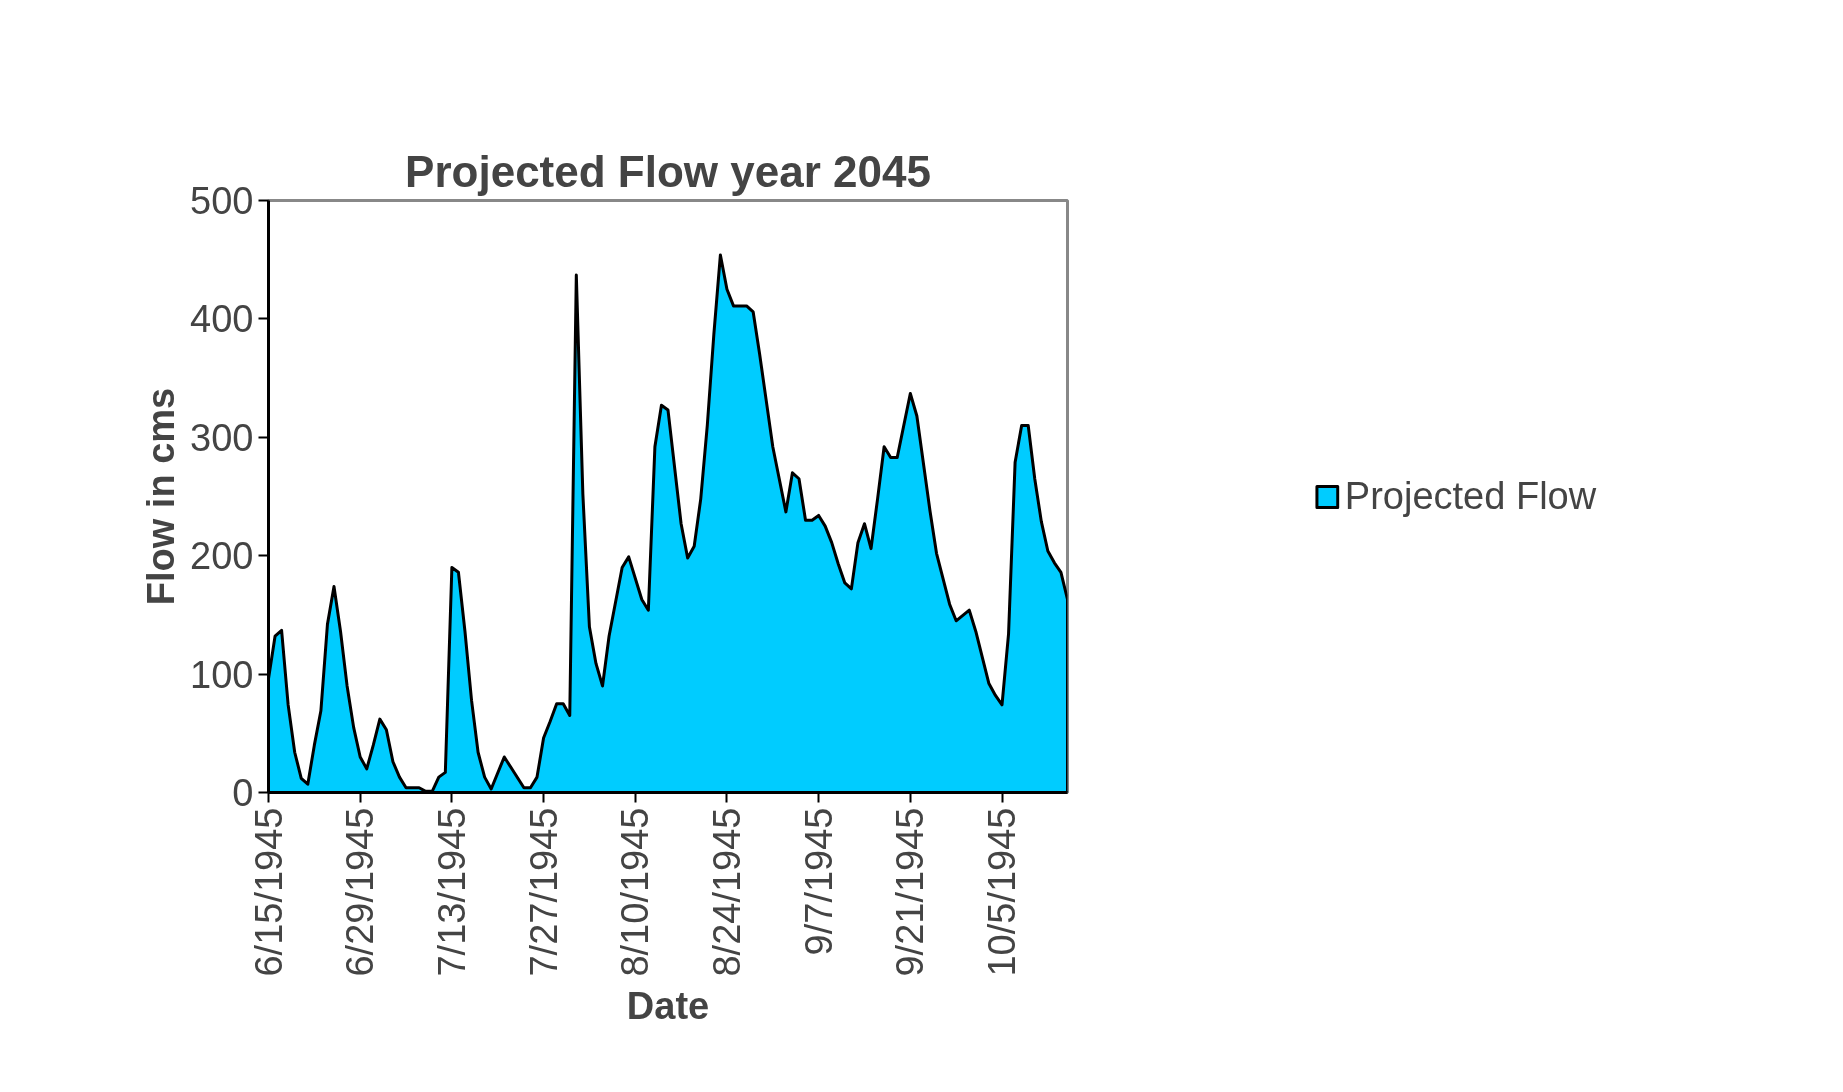  What do you see at coordinates (222, 674) in the screenshot?
I see `y-tick-label: 100` at bounding box center [222, 674].